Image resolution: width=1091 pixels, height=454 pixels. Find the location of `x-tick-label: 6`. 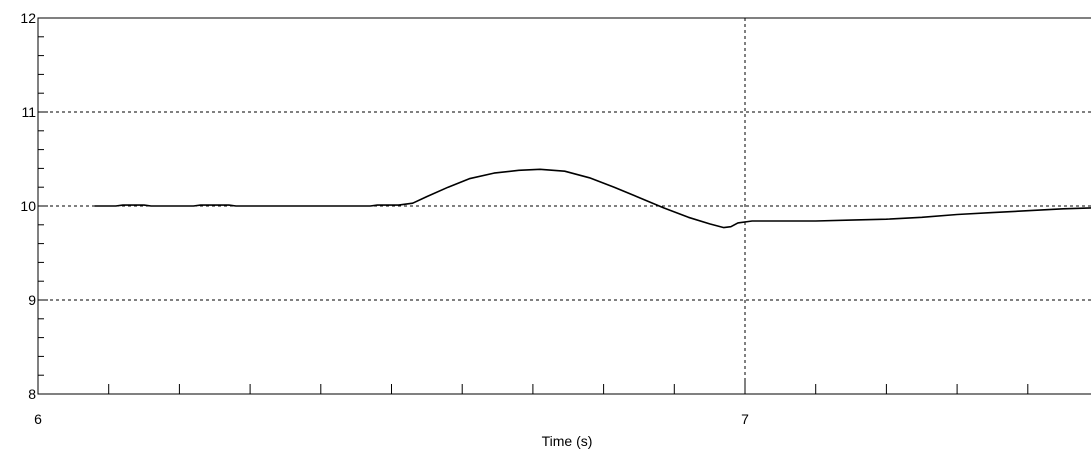

x-tick-label: 6 is located at coordinates (38, 419).